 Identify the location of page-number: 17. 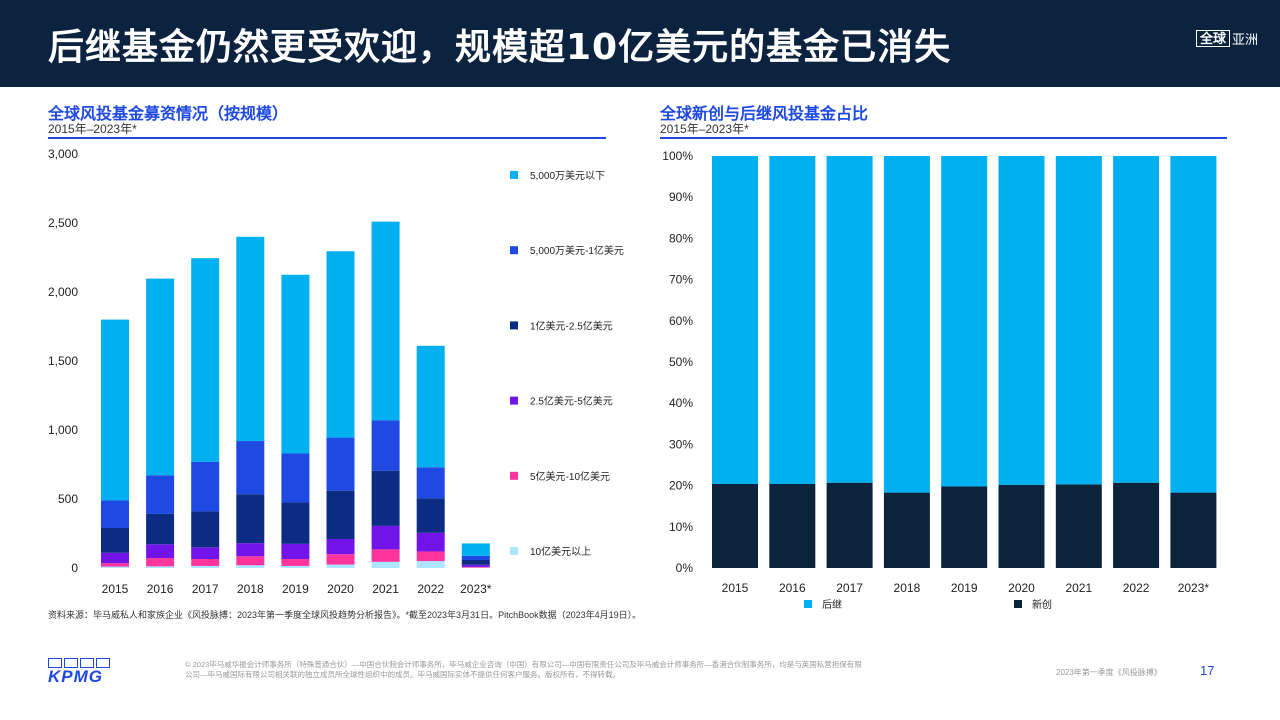
(1207, 670).